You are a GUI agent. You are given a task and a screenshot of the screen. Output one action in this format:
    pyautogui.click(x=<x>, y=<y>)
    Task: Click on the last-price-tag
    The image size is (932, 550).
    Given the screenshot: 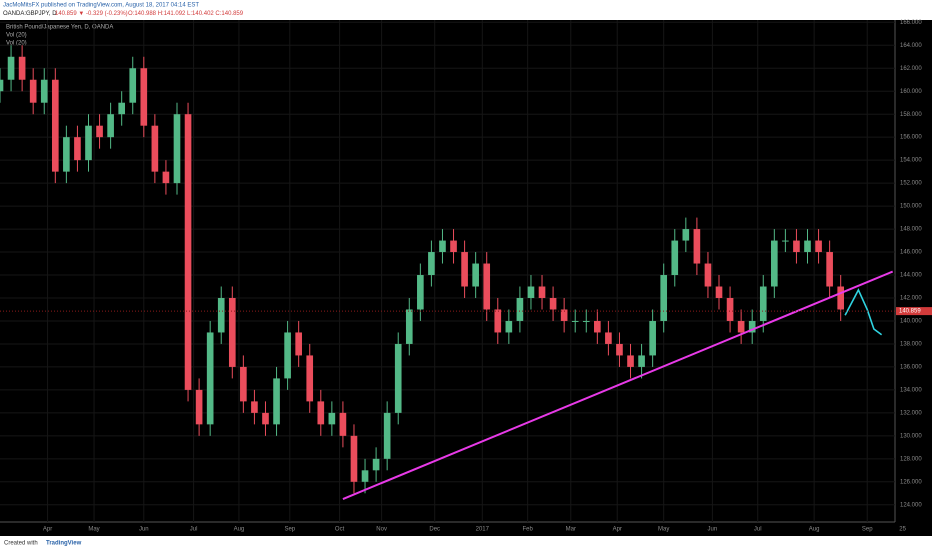 What is the action you would take?
    pyautogui.click(x=914, y=311)
    